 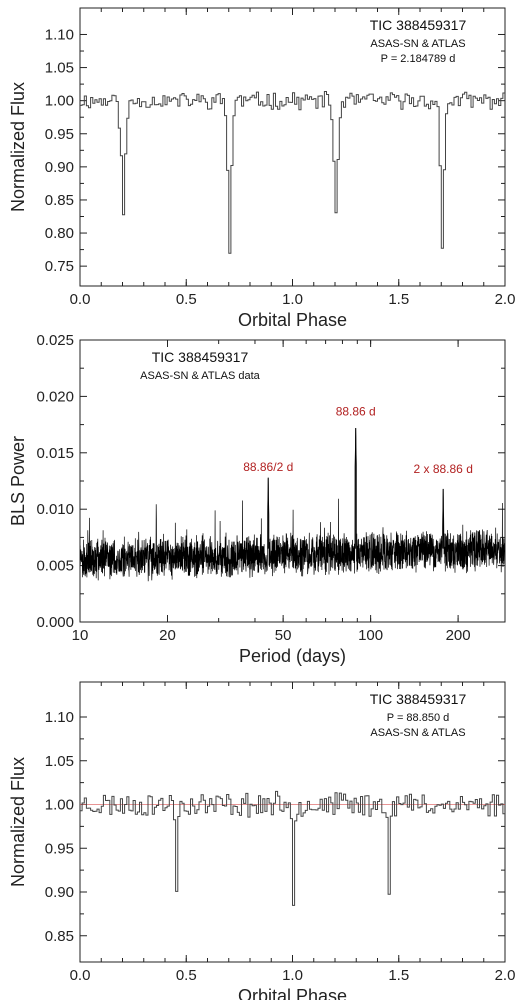 I want to click on chart-subtitle-line: P = 2.184789 d, so click(x=418, y=59).